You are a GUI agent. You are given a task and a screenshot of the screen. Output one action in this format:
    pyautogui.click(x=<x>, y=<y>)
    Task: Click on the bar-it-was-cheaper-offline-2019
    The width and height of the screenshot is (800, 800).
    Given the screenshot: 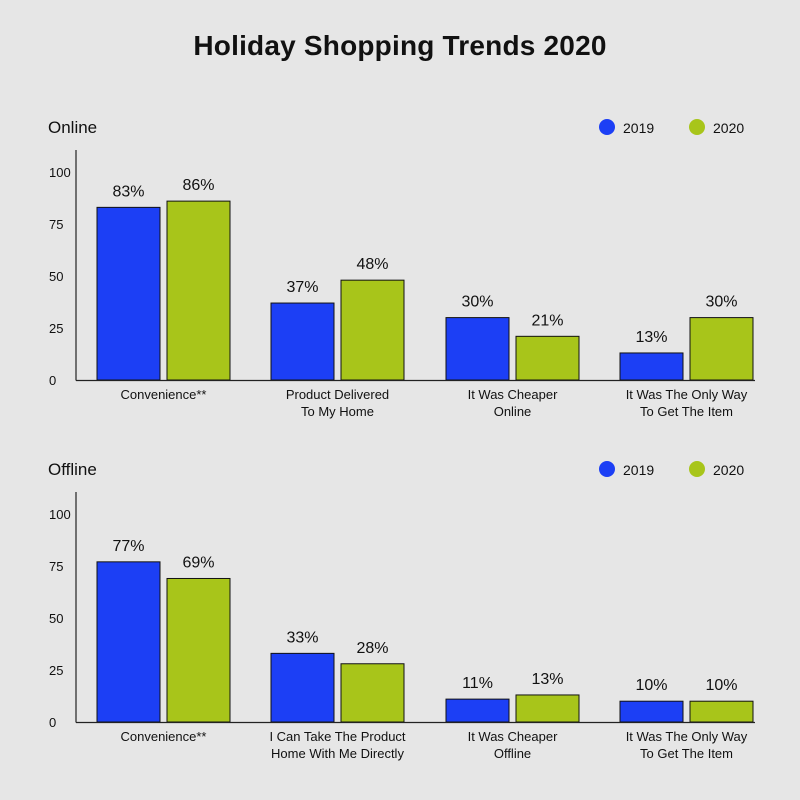 What is the action you would take?
    pyautogui.click(x=477, y=710)
    